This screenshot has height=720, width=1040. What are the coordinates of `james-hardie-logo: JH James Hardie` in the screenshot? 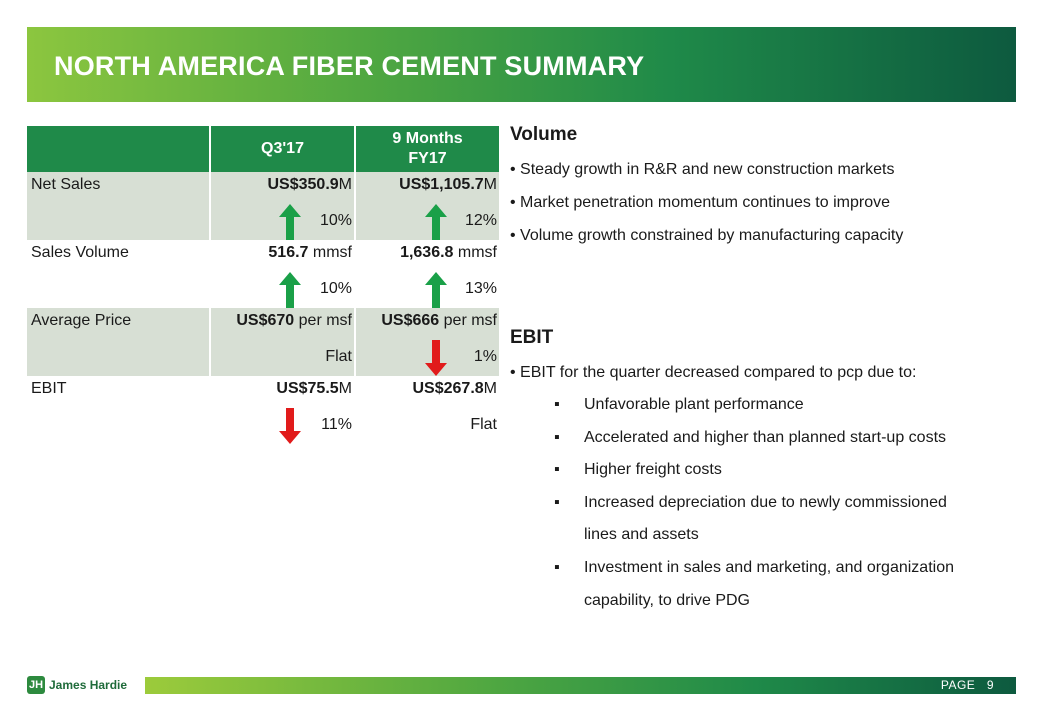 It's located at (77, 685).